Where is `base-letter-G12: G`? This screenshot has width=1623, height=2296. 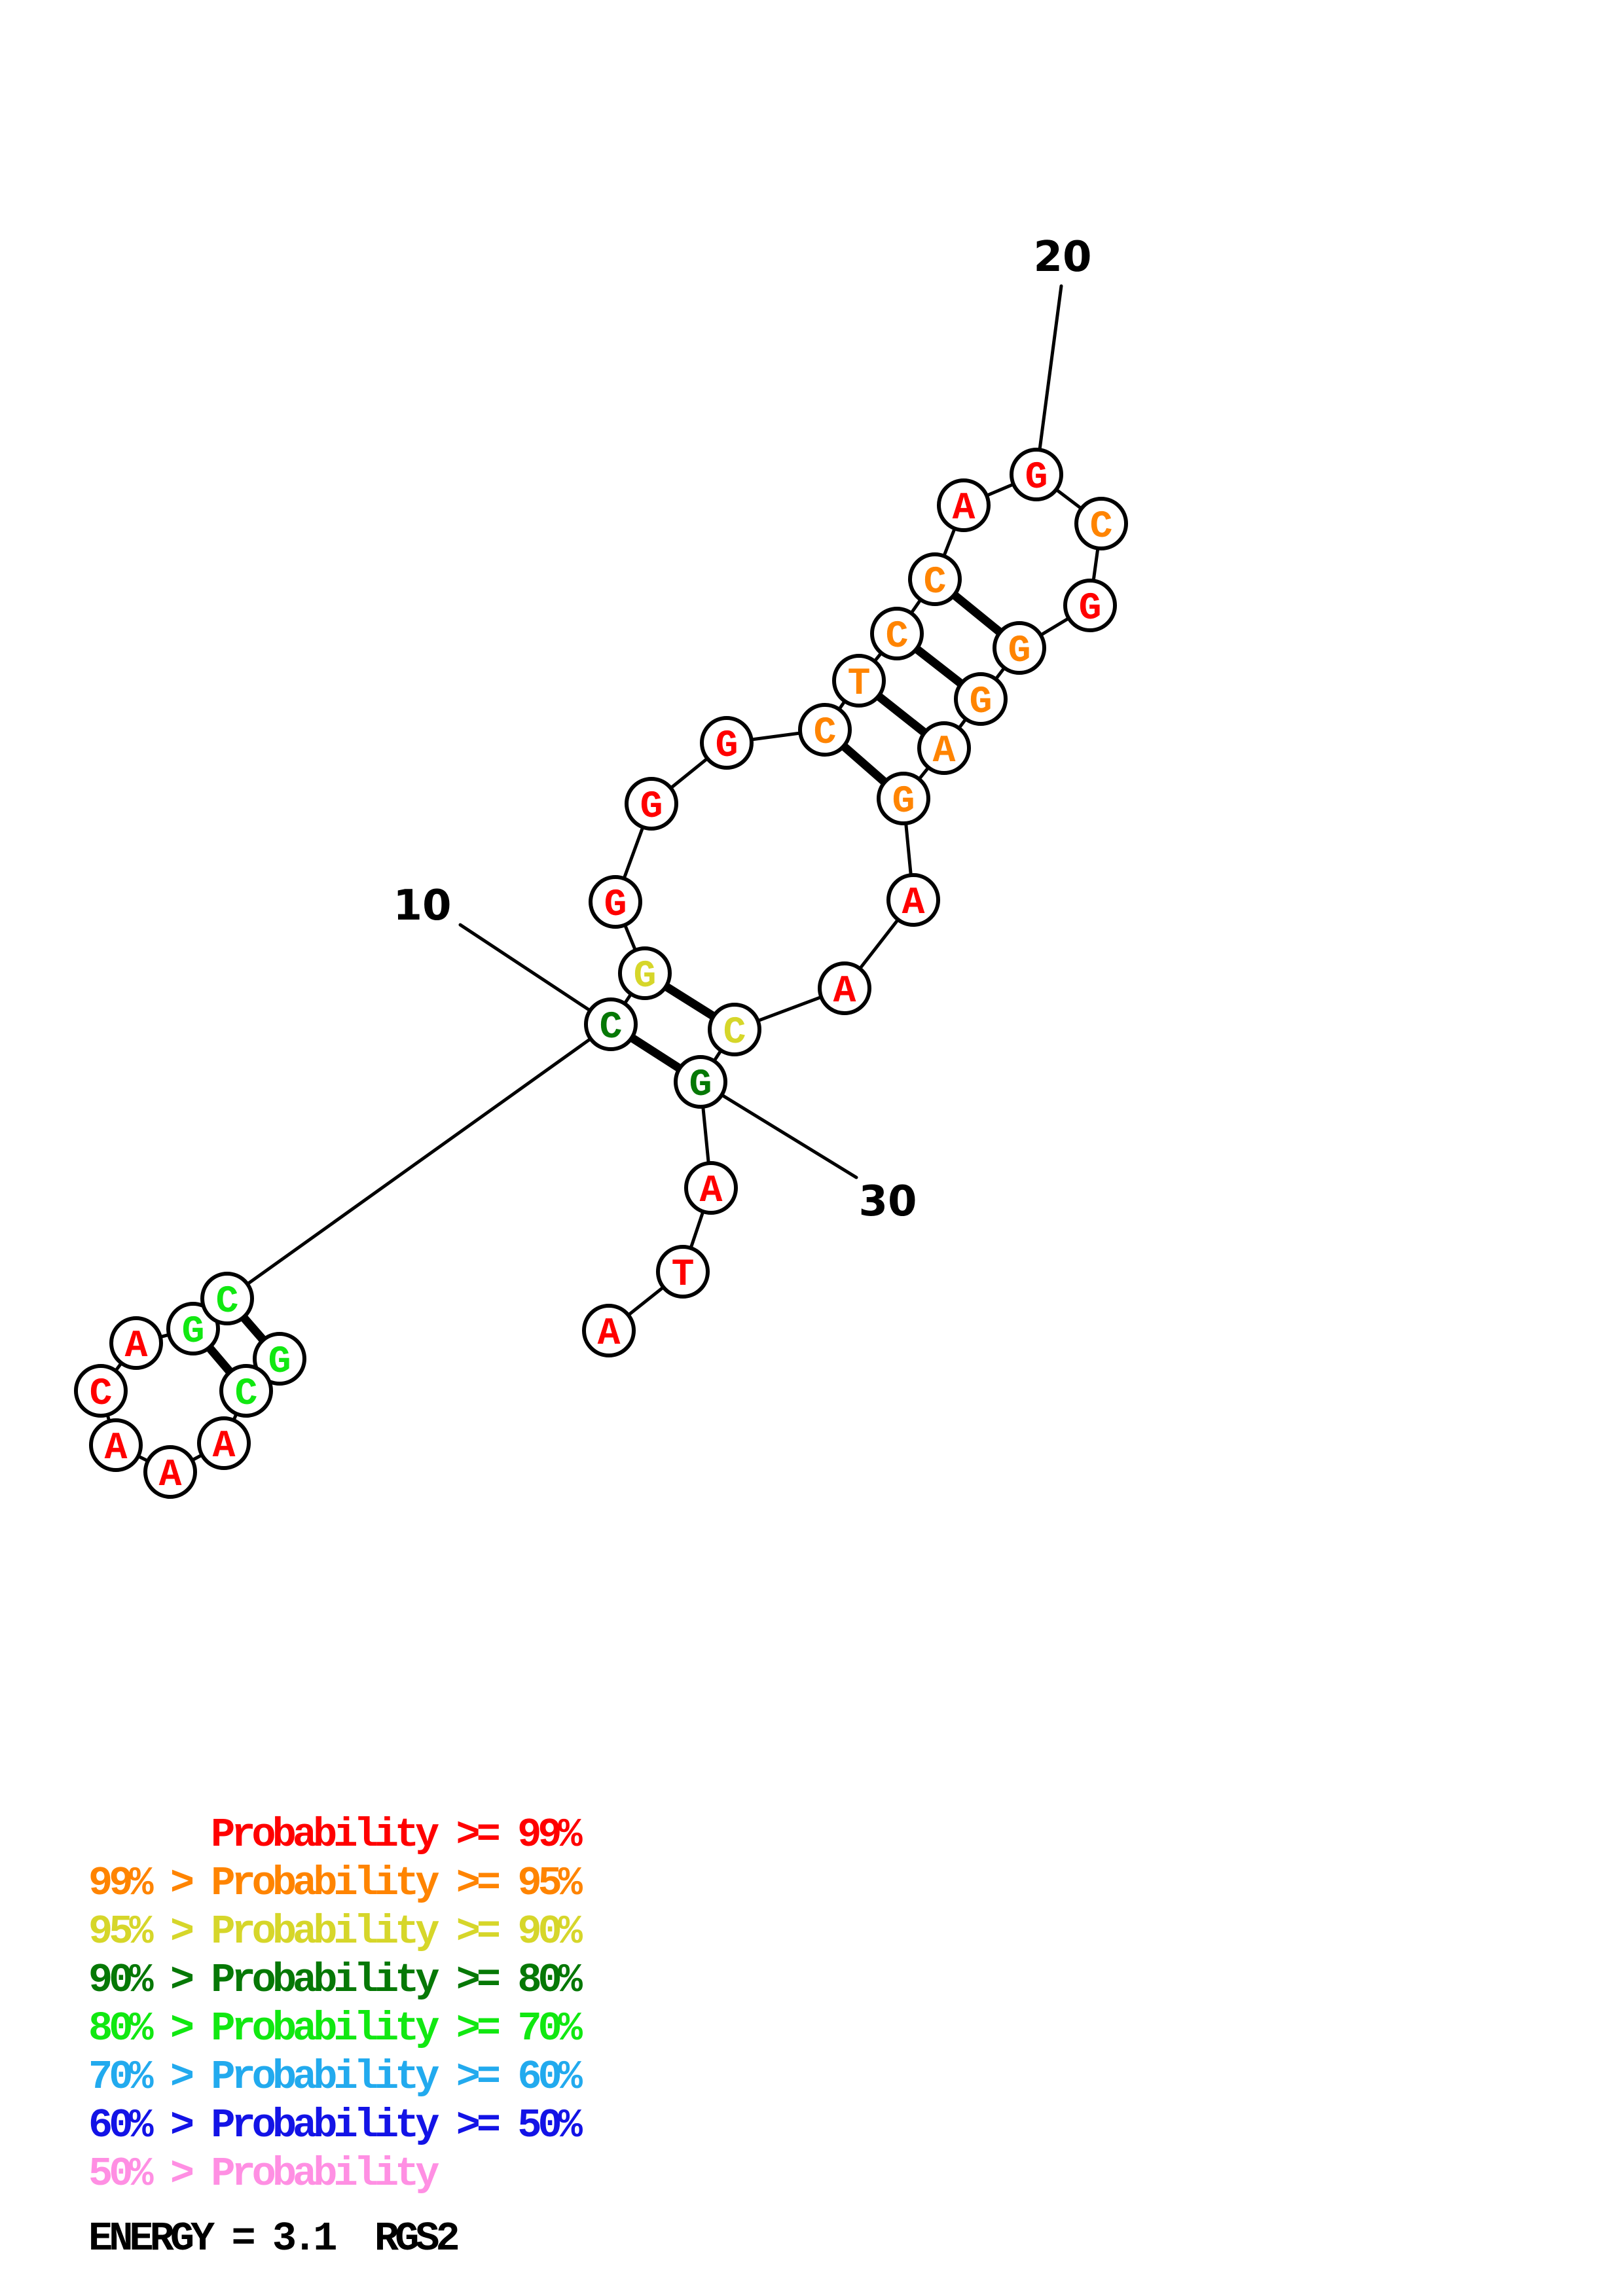 base-letter-G12: G is located at coordinates (615, 906).